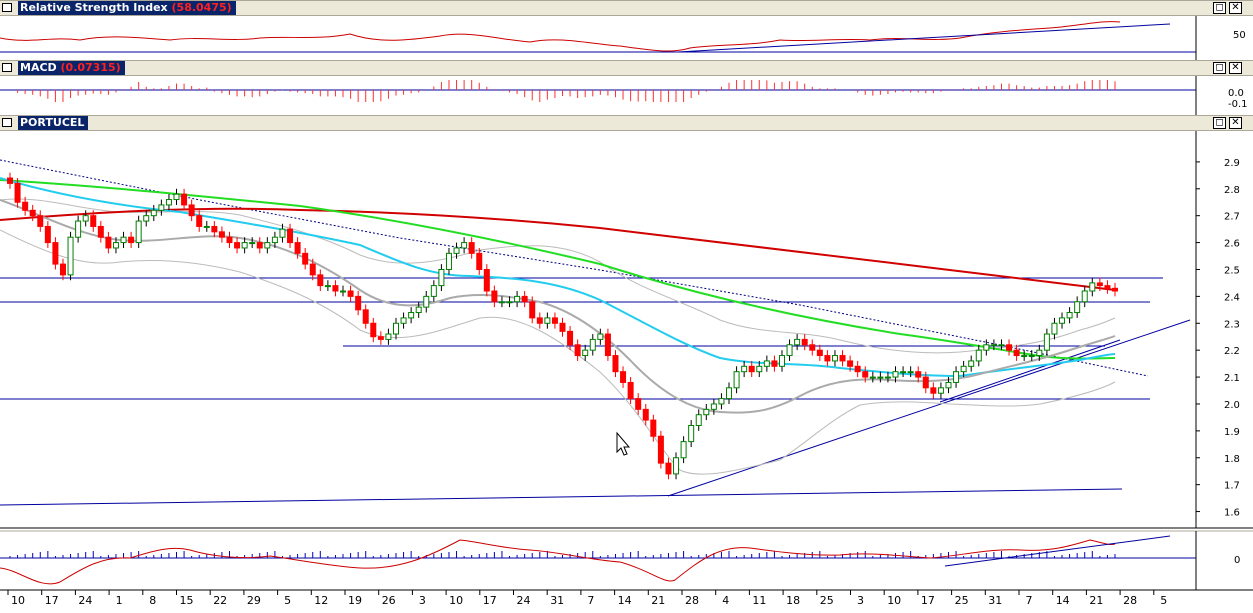  I want to click on x-tick-label: 3, so click(422, 600).